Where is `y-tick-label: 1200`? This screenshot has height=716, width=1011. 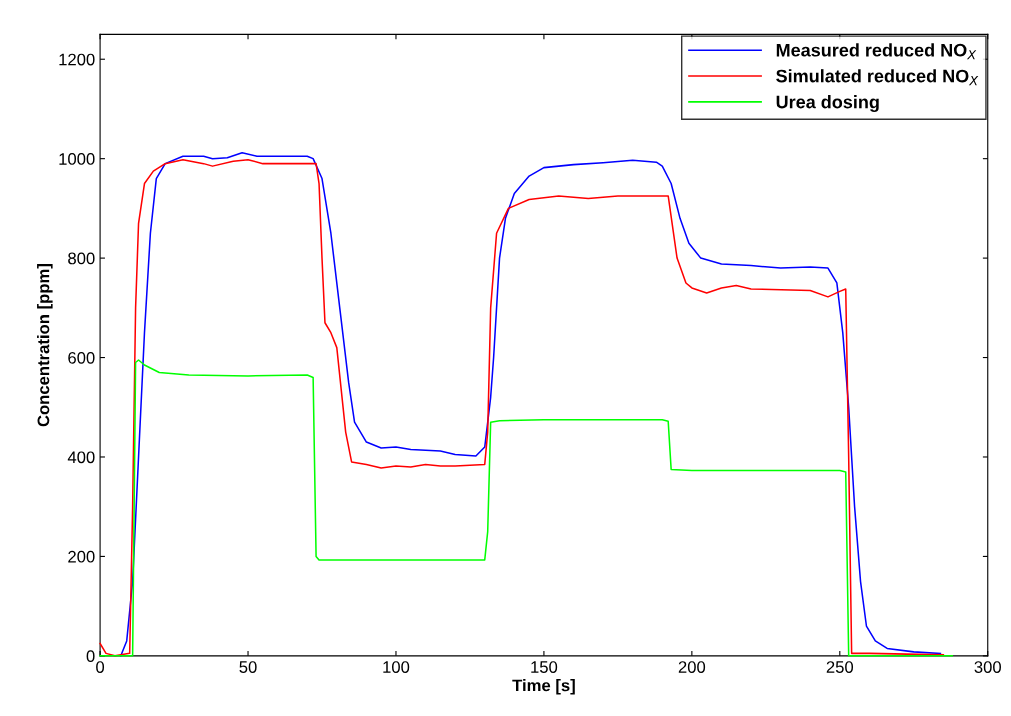 y-tick-label: 1200 is located at coordinates (77, 59).